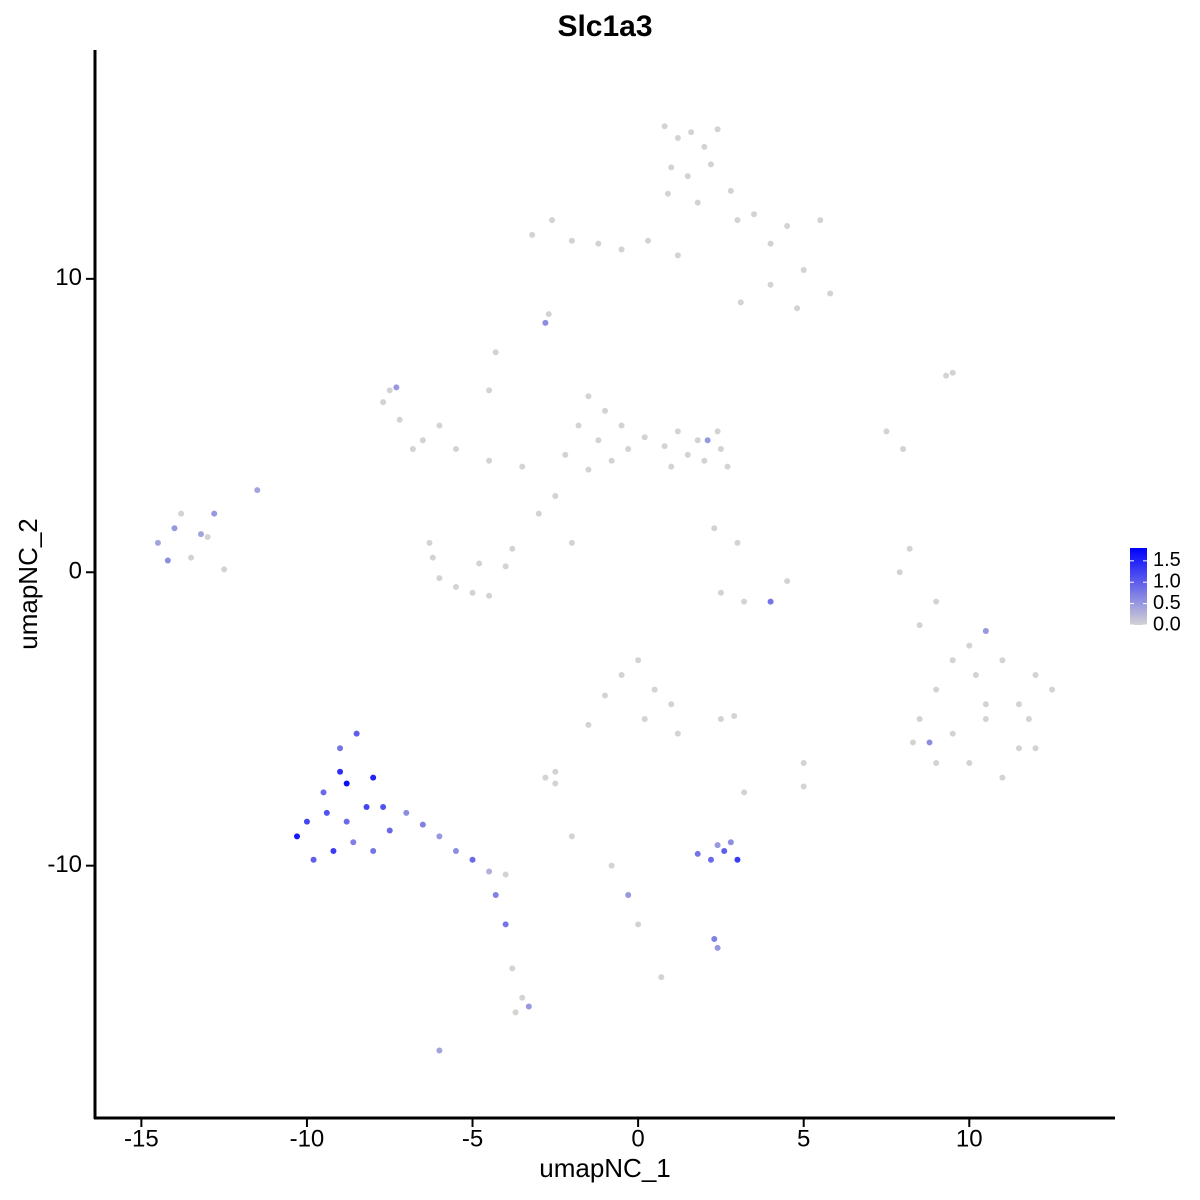  What do you see at coordinates (68, 277) in the screenshot?
I see `y-tick-label: 10` at bounding box center [68, 277].